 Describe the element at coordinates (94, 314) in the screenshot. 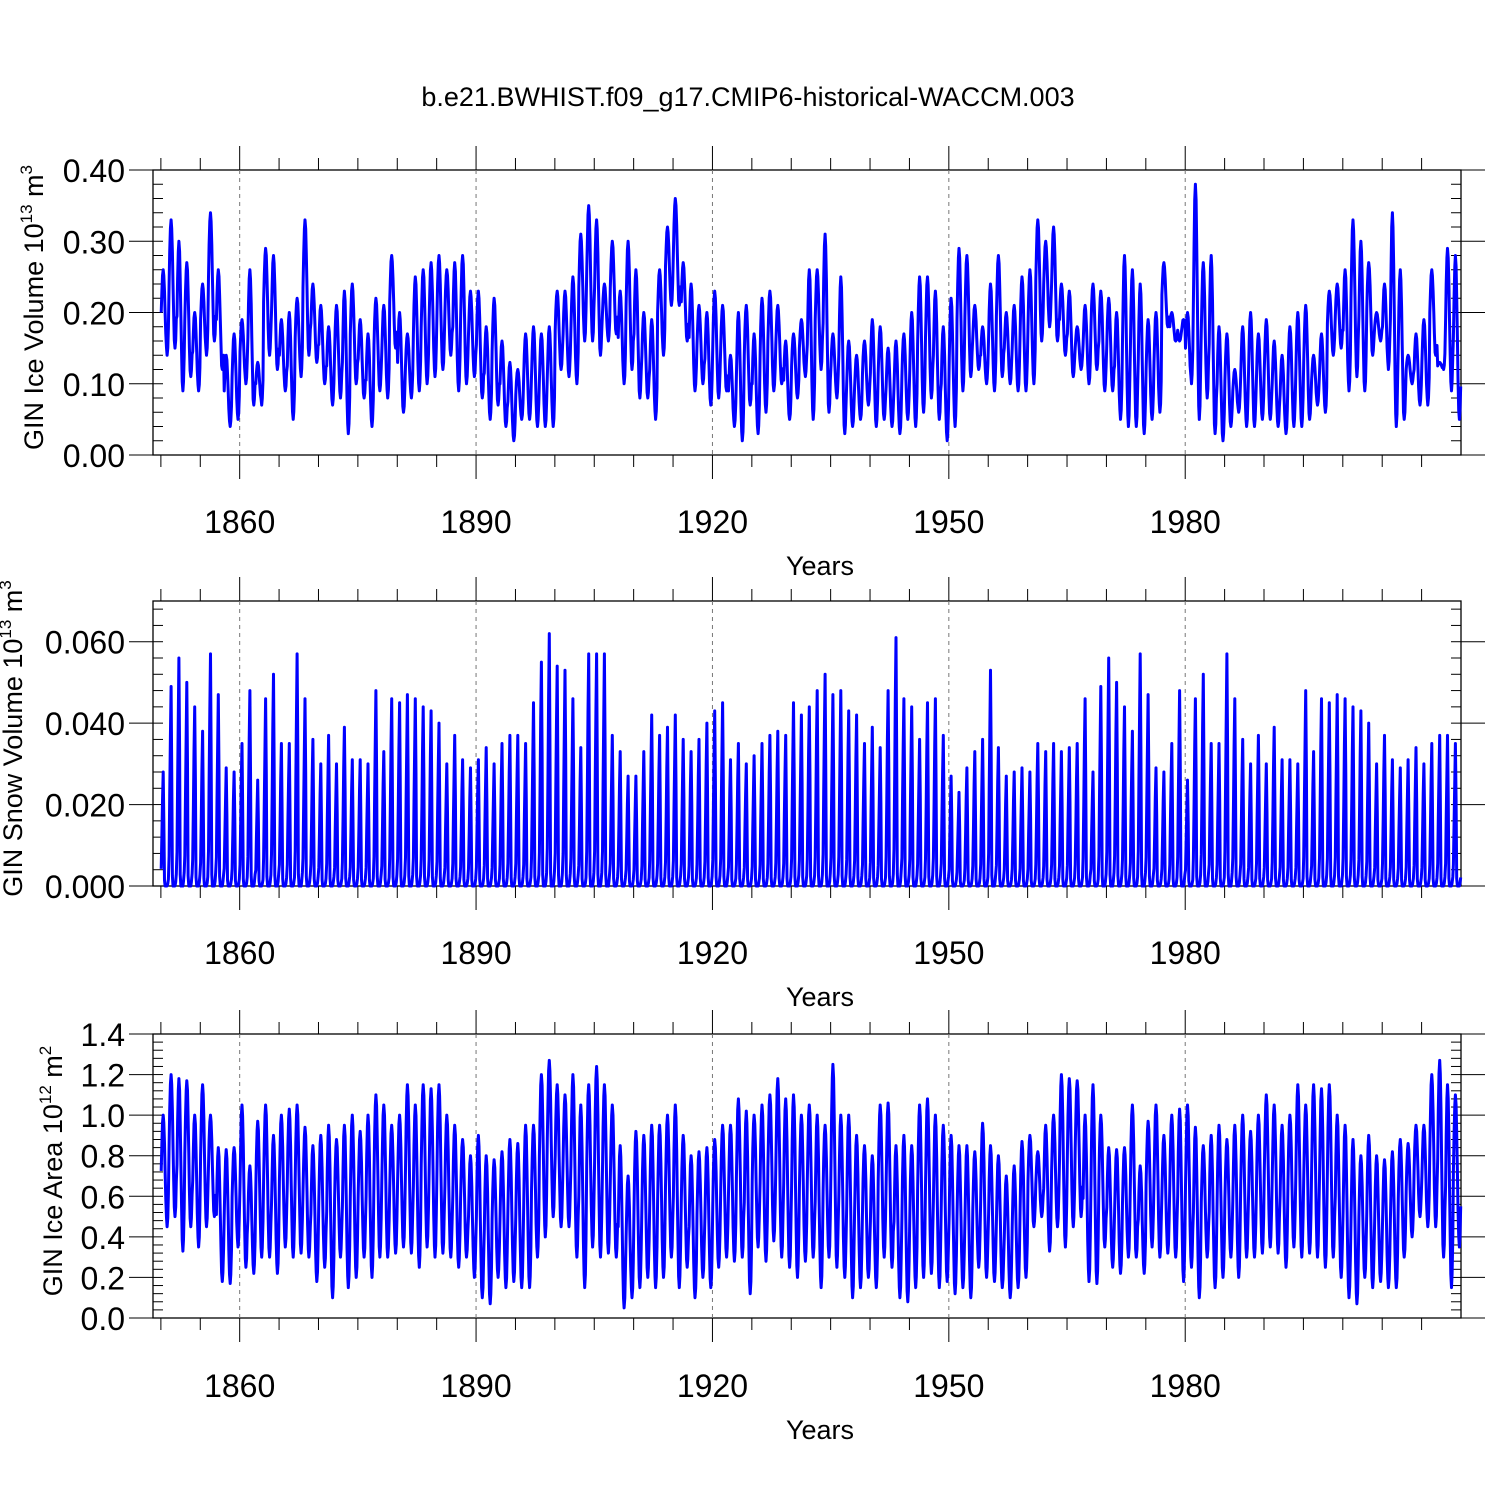

I see `y-tick-label: 0.20` at that location.